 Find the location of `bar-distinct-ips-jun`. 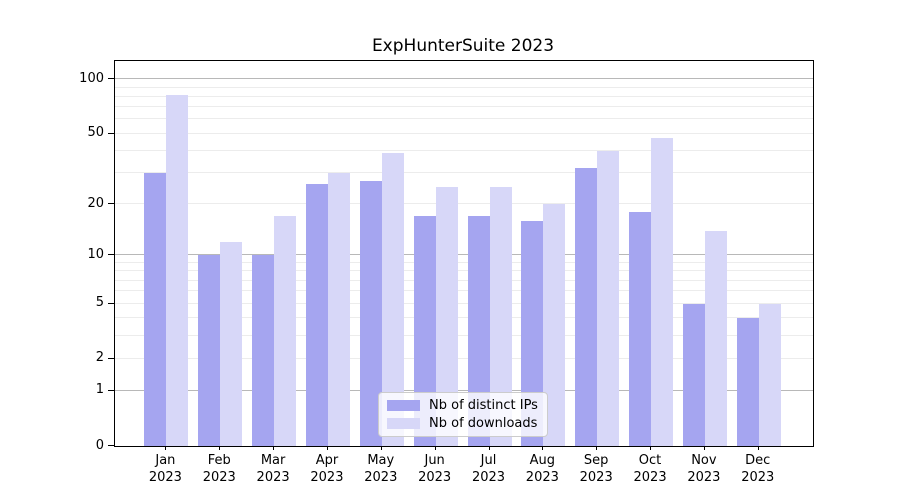

bar-distinct-ips-jun is located at coordinates (424, 331).